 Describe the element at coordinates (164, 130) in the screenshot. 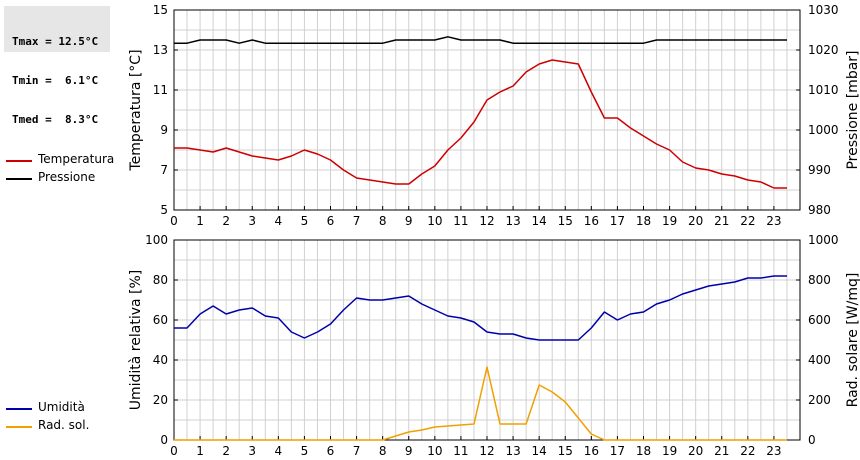

I see `y-tick-label: 9` at that location.